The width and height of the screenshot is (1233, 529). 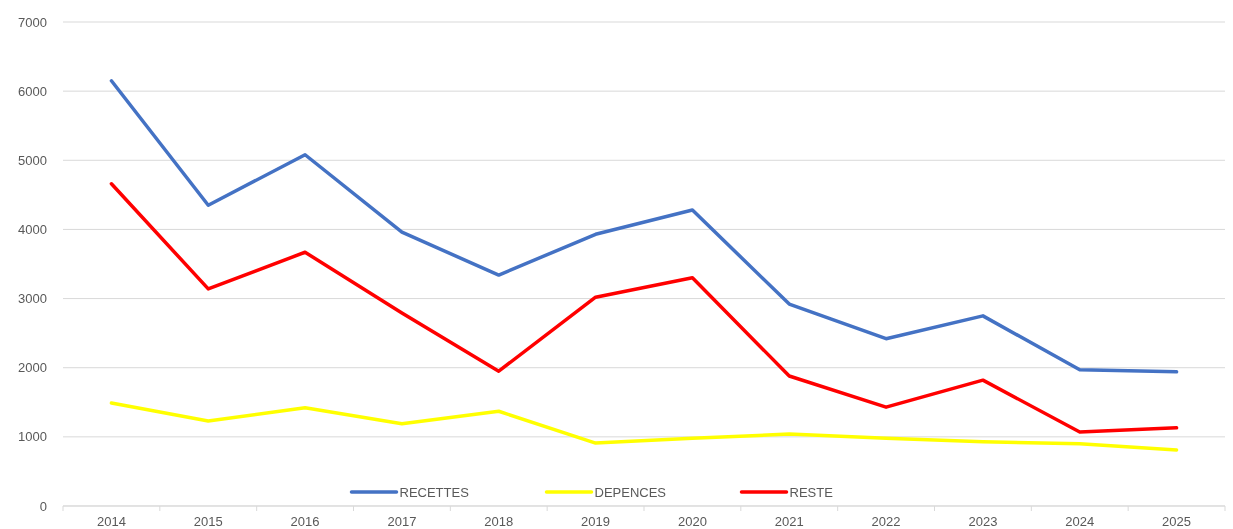 What do you see at coordinates (32, 229) in the screenshot?
I see `y-tick-label: 4000` at bounding box center [32, 229].